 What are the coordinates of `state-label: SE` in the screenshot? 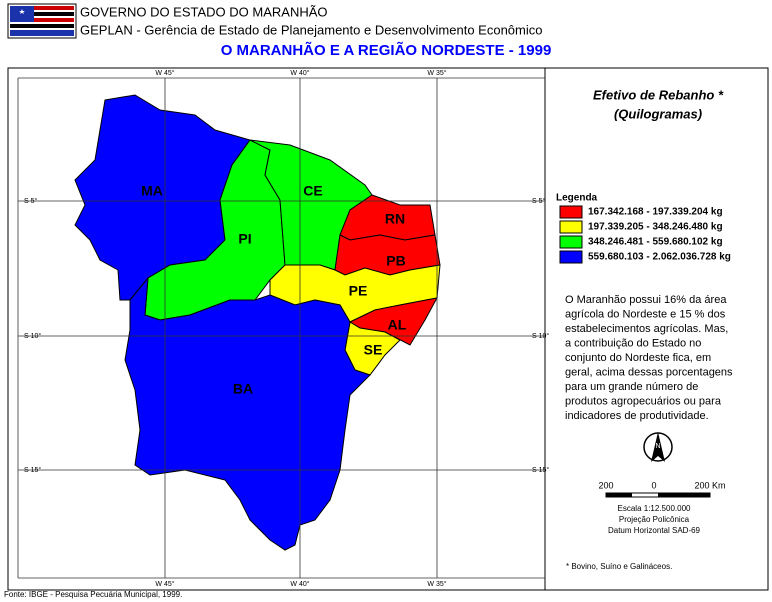 It's located at (373, 350).